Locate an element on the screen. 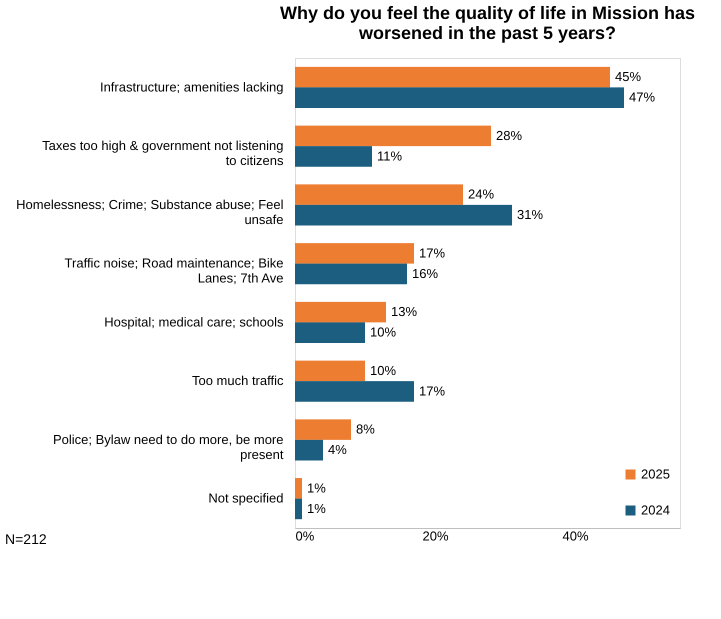  y-tick-label: Too much traffic is located at coordinates (238, 380).